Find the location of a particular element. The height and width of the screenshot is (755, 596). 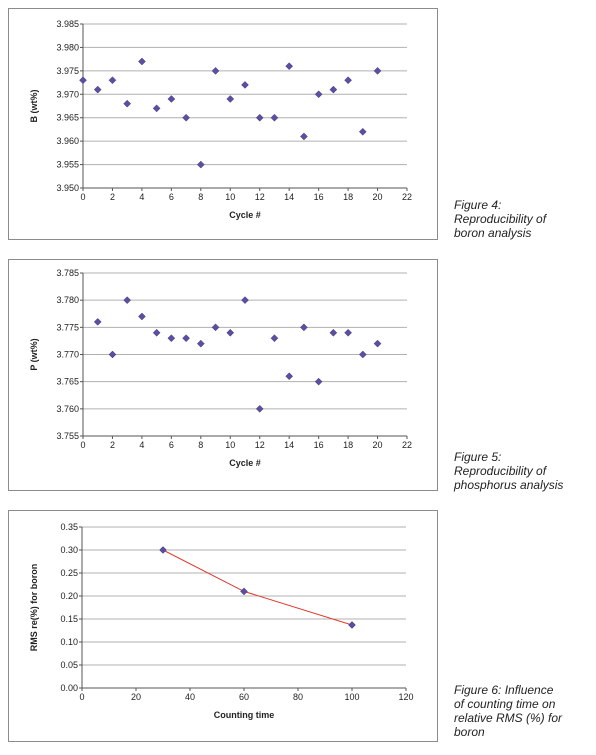

series-line is located at coordinates (257, 587).